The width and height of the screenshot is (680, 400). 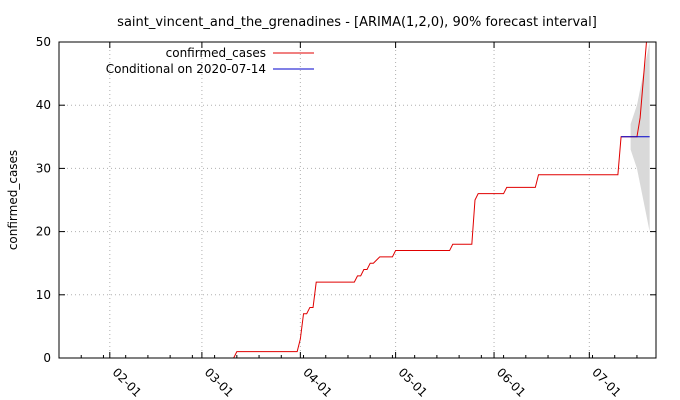 I want to click on y-tick-label: 30, so click(x=43, y=168).